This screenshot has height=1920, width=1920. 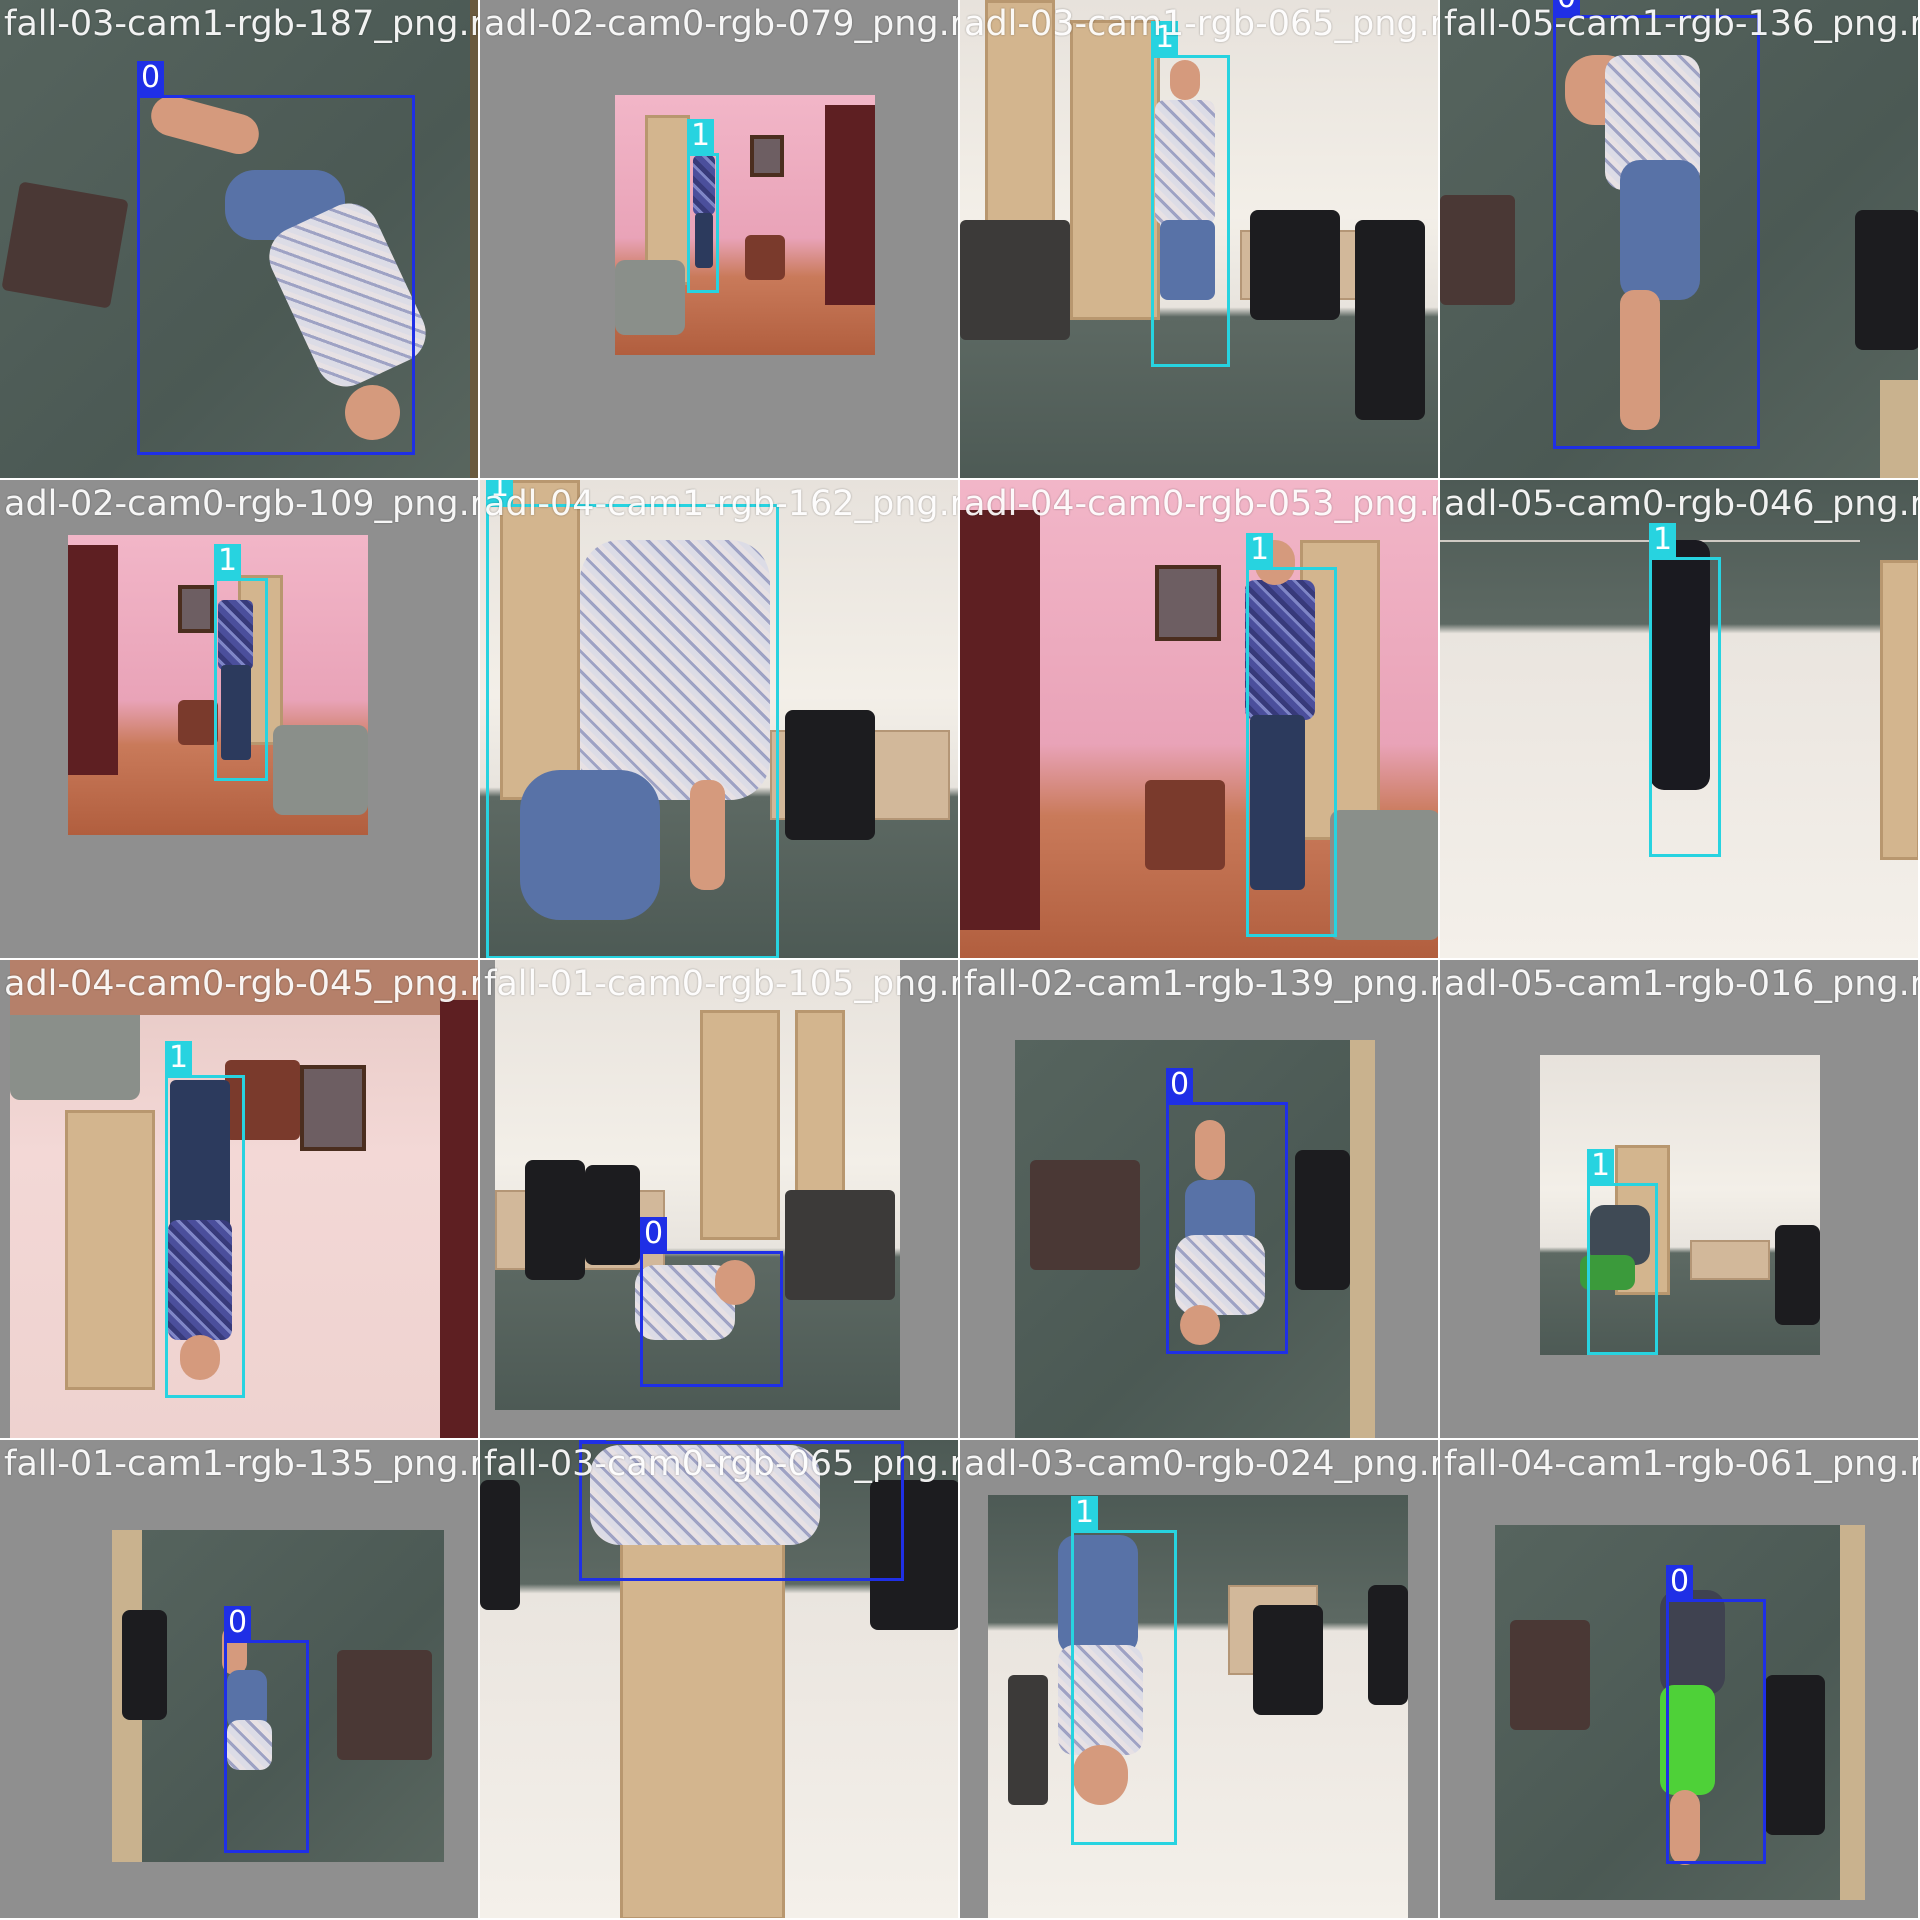 I want to click on mosaic-tile: 1 adl-03-cam1-rgb-065_png.rf, so click(x=1200, y=240).